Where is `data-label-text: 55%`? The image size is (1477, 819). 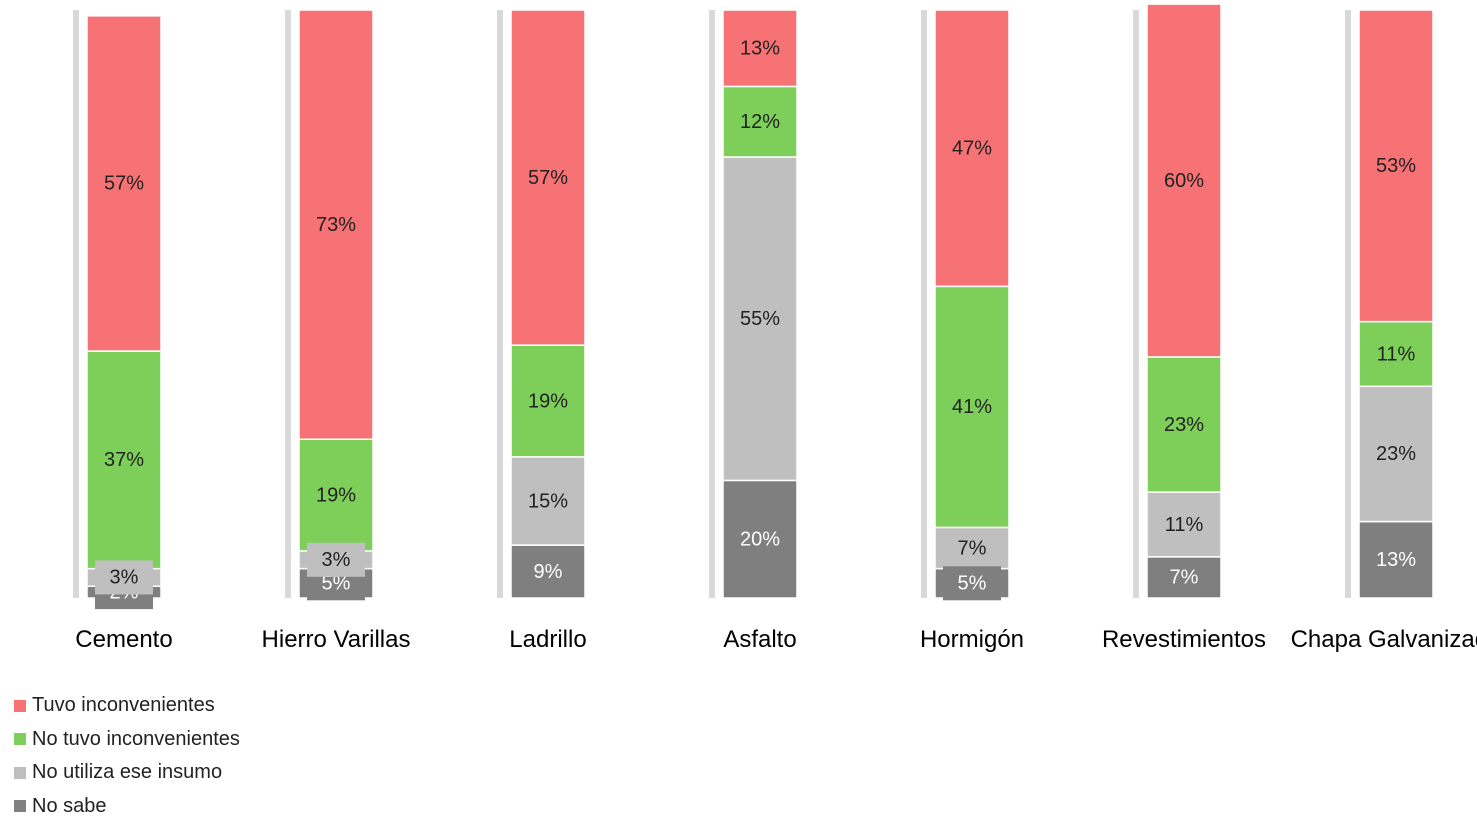
data-label-text: 55% is located at coordinates (760, 319).